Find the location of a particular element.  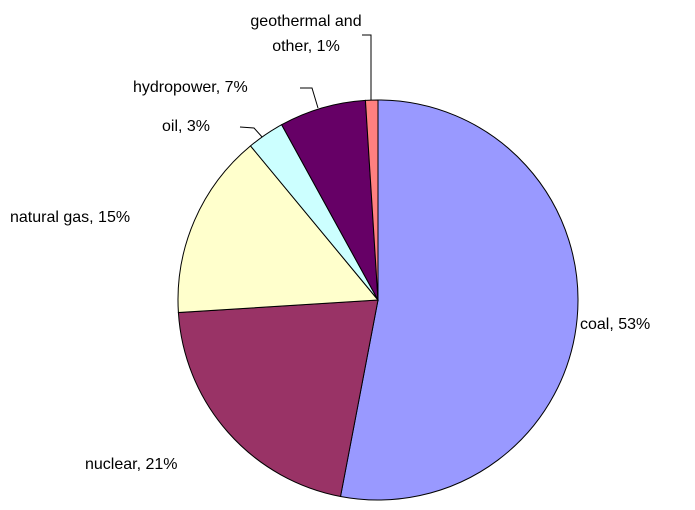

data-label: geothermal and is located at coordinates (305, 21).